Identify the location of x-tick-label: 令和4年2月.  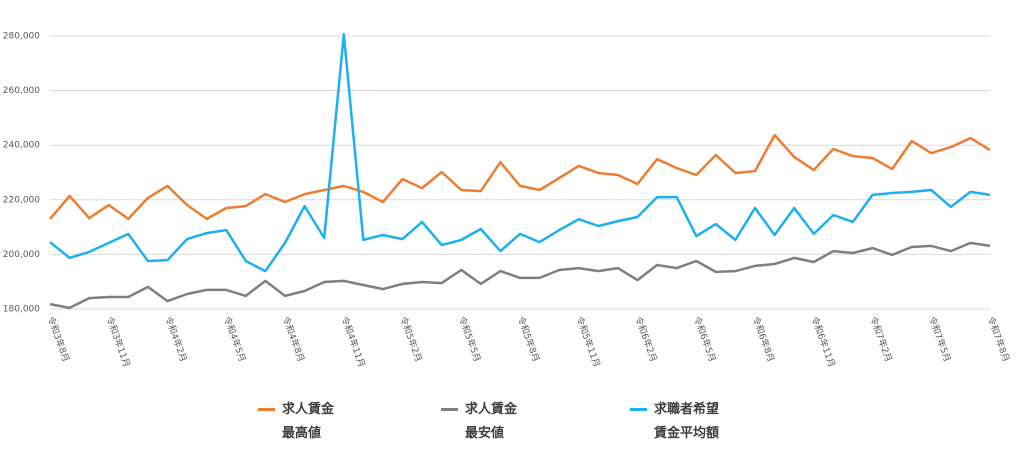
(176, 339).